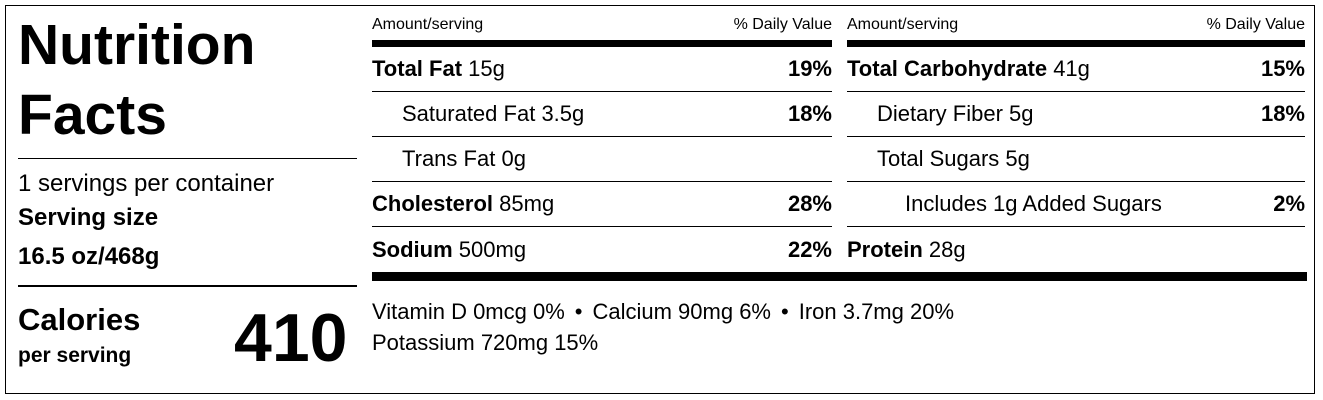 Image resolution: width=1323 pixels, height=400 pixels. I want to click on nutrient-row: Trans Fat 0g, so click(602, 159).